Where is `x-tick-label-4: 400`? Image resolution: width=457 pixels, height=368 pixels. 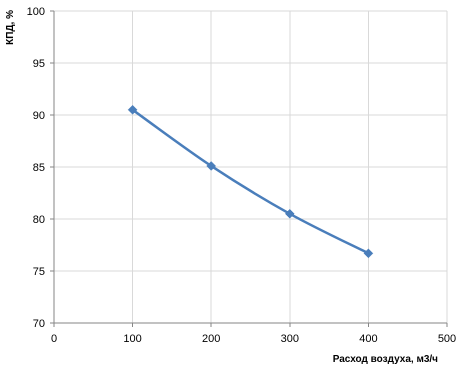
x-tick-label-4: 400 is located at coordinates (368, 339).